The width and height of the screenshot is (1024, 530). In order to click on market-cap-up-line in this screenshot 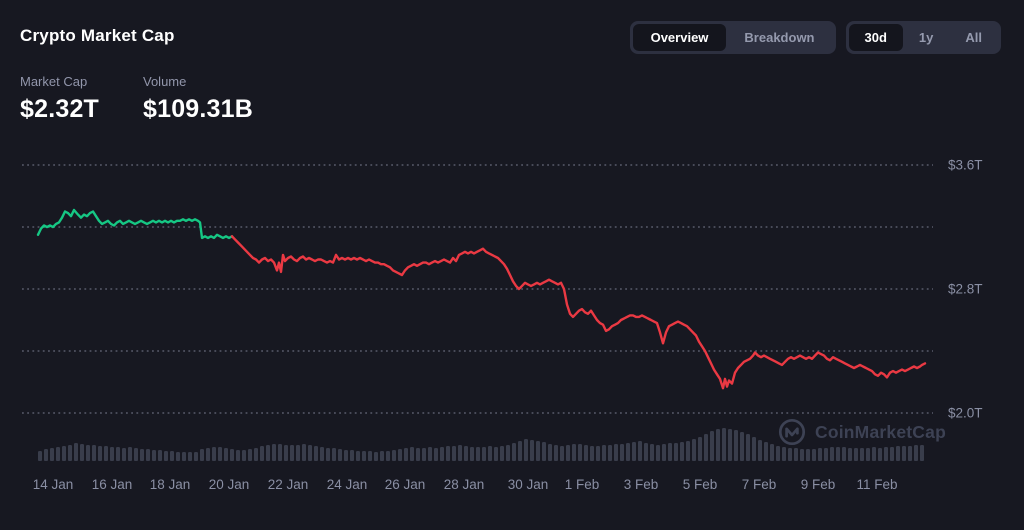, I will do `click(135, 224)`.